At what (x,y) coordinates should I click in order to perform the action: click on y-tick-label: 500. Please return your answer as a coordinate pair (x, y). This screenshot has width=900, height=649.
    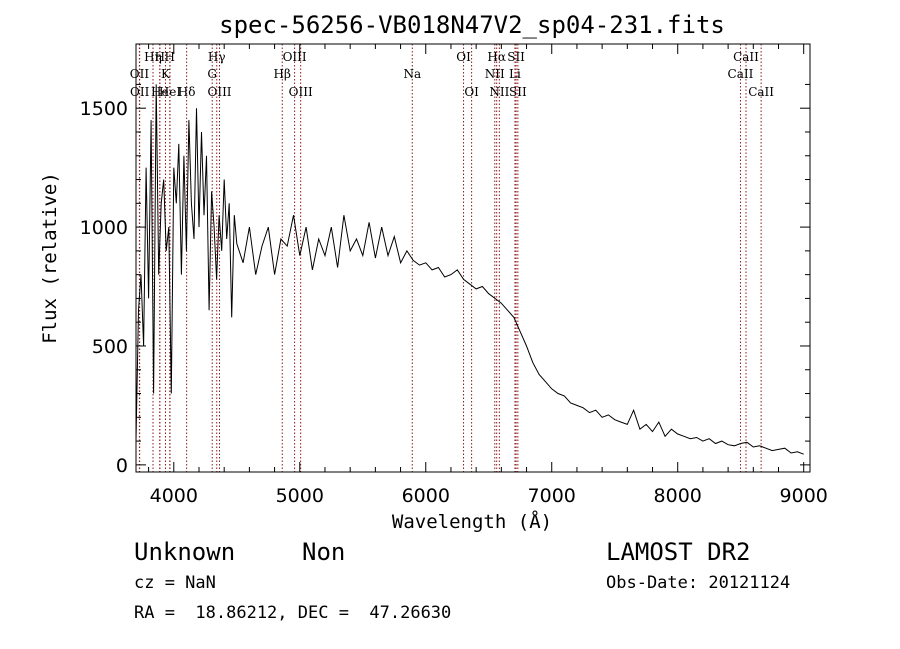
    Looking at the image, I should click on (110, 347).